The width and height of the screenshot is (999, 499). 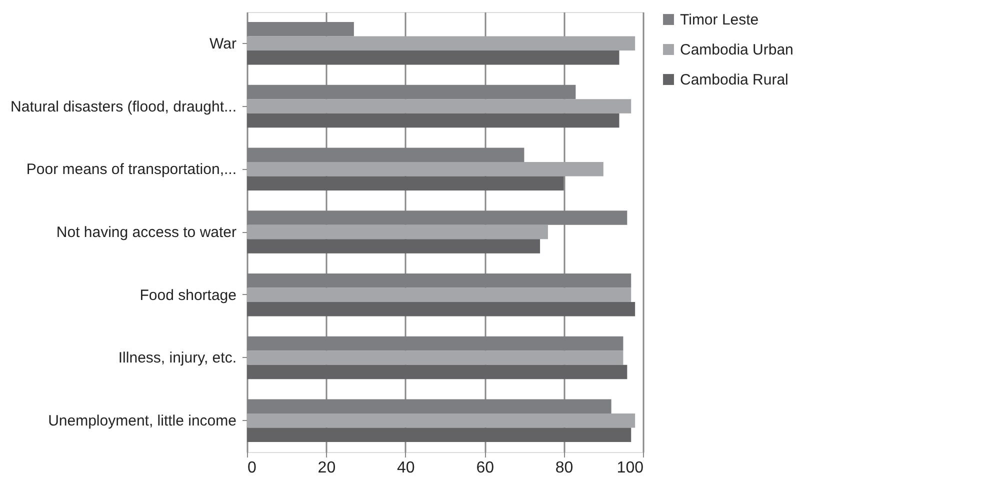 I want to click on x-tick-label: 60, so click(x=485, y=468).